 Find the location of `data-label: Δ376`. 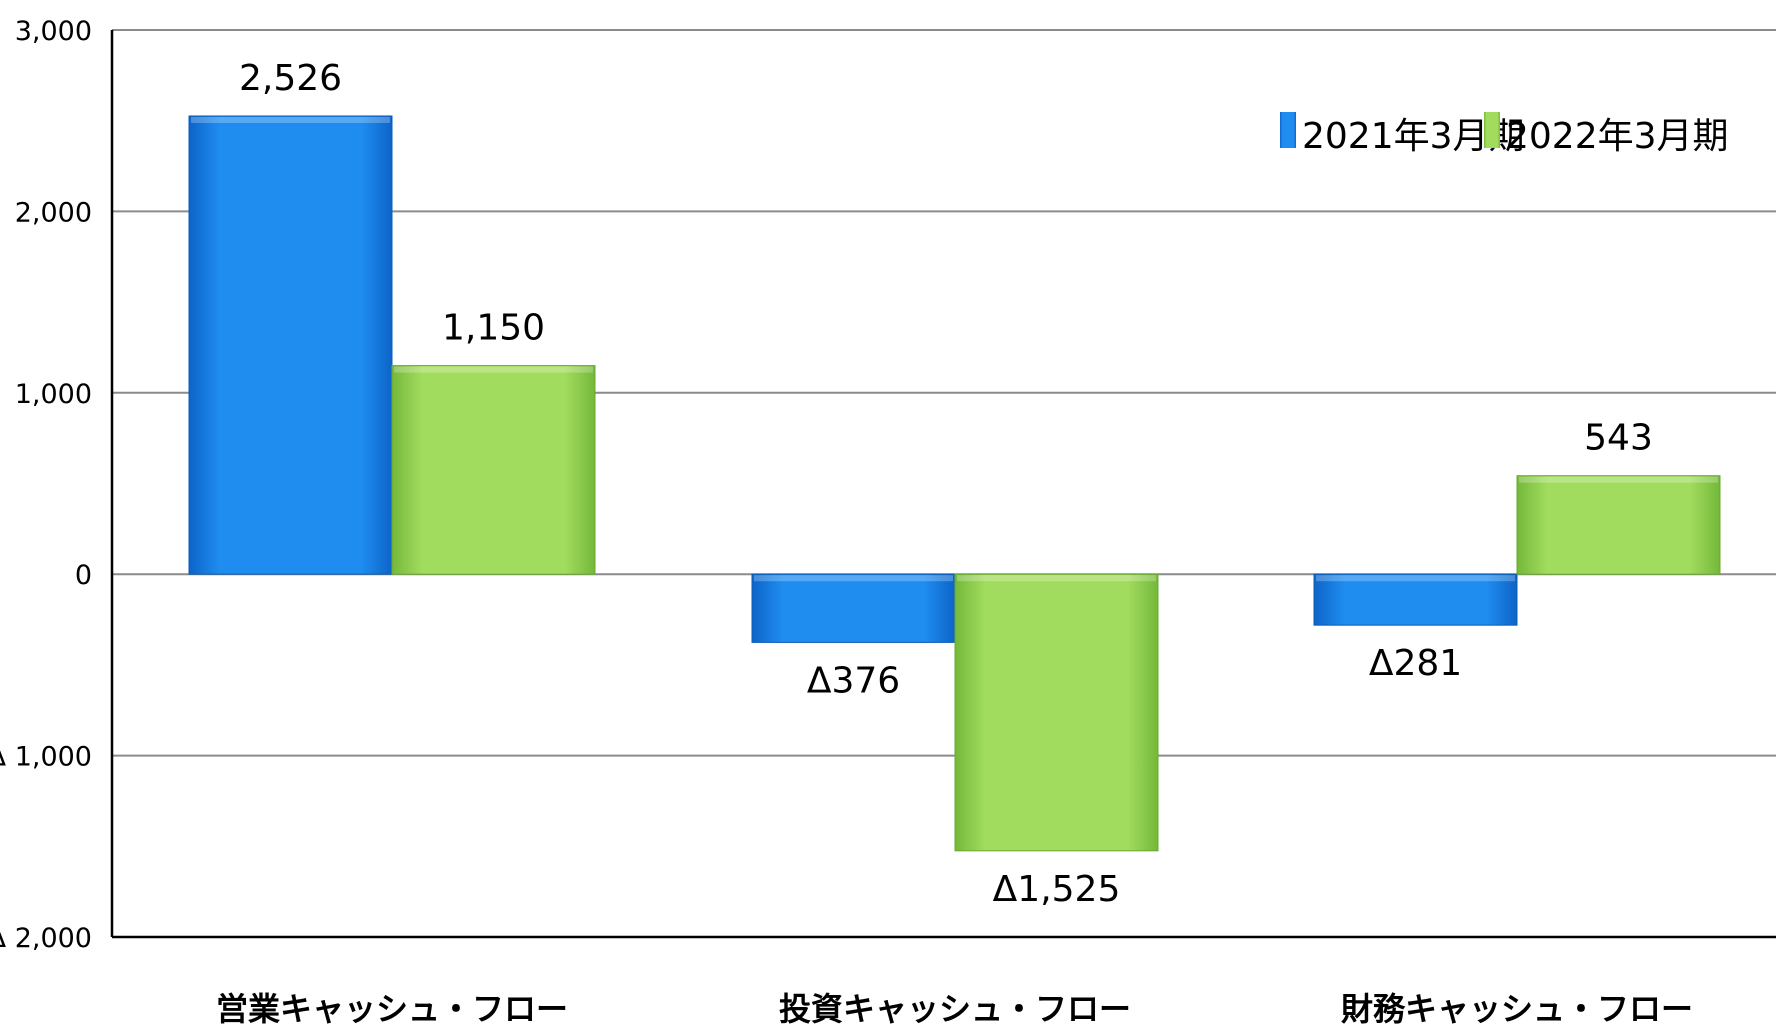

data-label: Δ376 is located at coordinates (853, 680).